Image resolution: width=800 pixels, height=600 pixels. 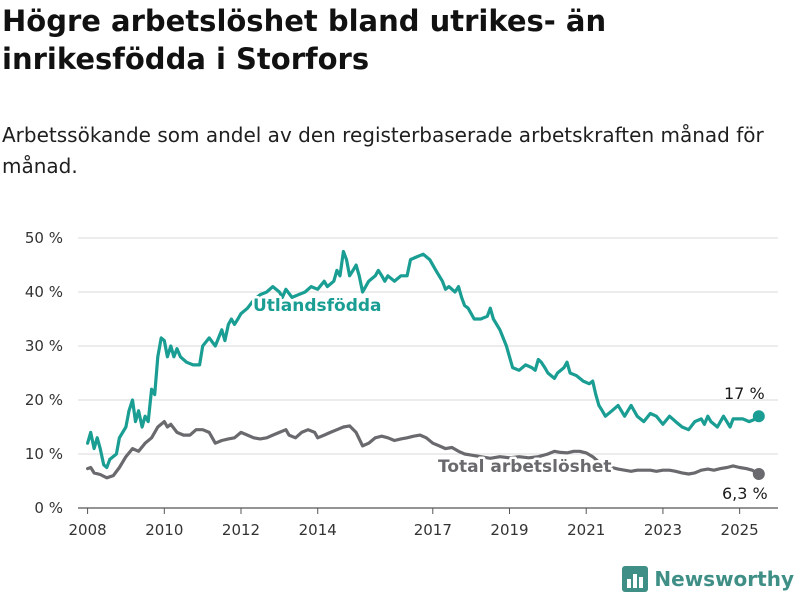 I want to click on y-tick-label: 40 %, so click(x=44, y=292).